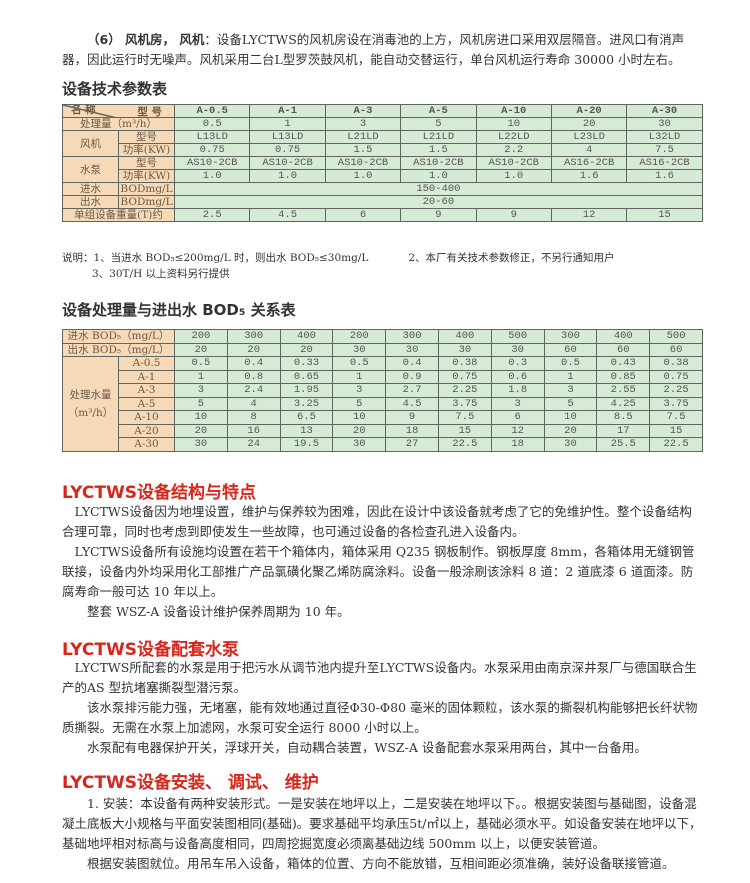  I want to click on table-row: 处理量（m³/h） 0.5 1 3 5 10 20 30, so click(382, 124).